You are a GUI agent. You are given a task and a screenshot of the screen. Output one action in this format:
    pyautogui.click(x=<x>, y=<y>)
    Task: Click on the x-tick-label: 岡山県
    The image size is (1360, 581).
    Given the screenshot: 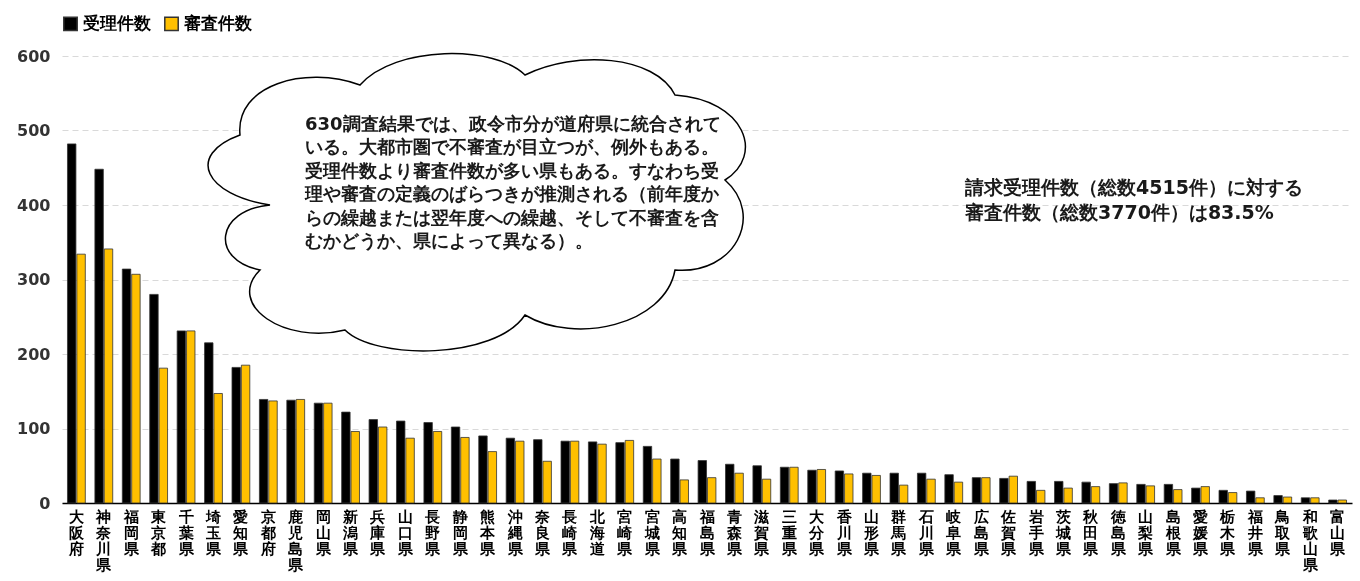 What is the action you would take?
    pyautogui.click(x=323, y=532)
    